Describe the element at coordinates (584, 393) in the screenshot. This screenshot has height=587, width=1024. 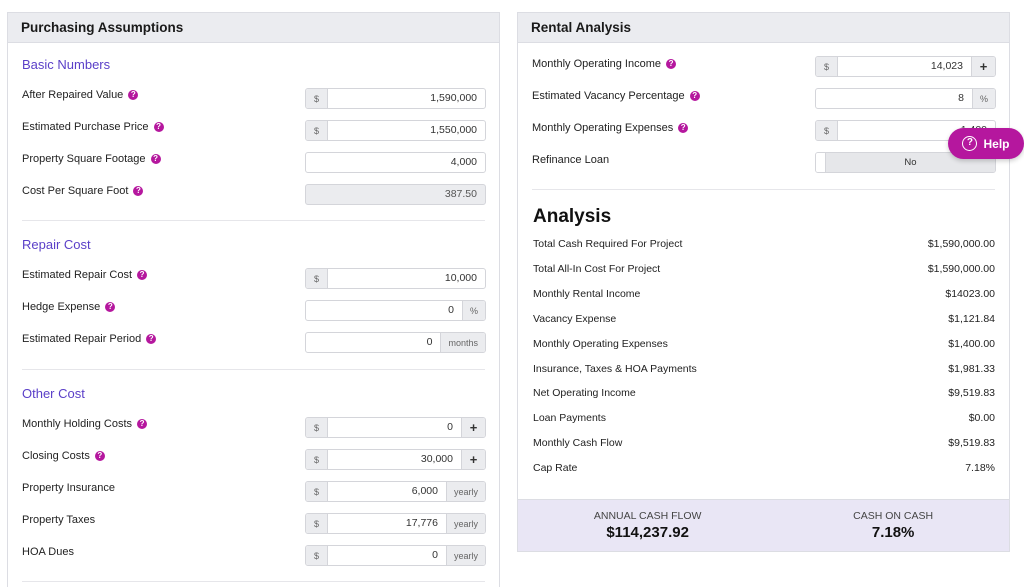
I see `analysis-row-label: Net Operating Income` at that location.